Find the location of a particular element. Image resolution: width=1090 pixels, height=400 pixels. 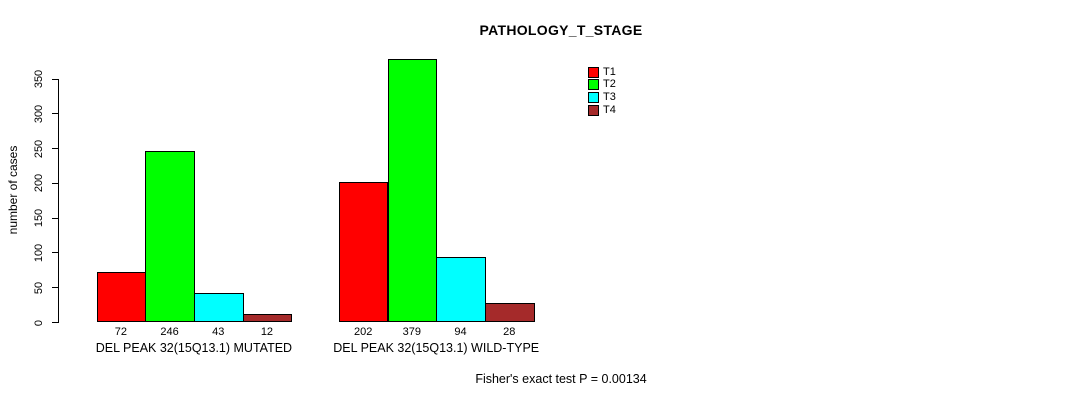

legend-swatch-t3 is located at coordinates (593, 97).